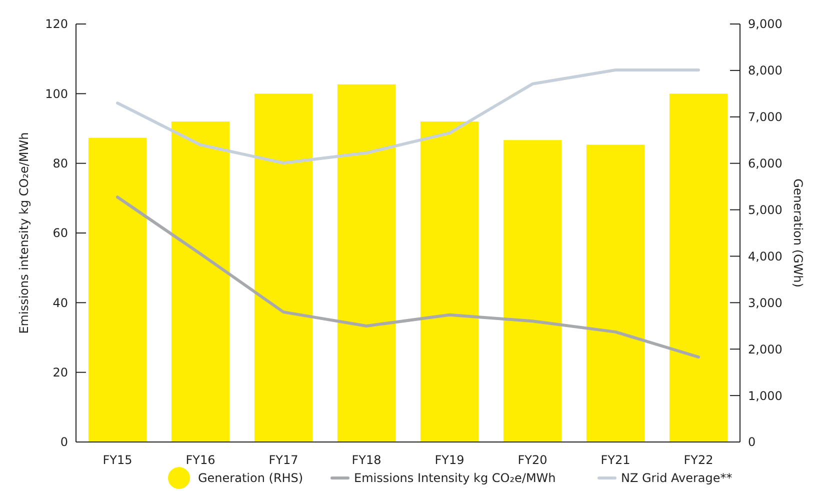 The width and height of the screenshot is (813, 491). What do you see at coordinates (765, 117) in the screenshot?
I see `y2-tick-label: 7,000` at bounding box center [765, 117].